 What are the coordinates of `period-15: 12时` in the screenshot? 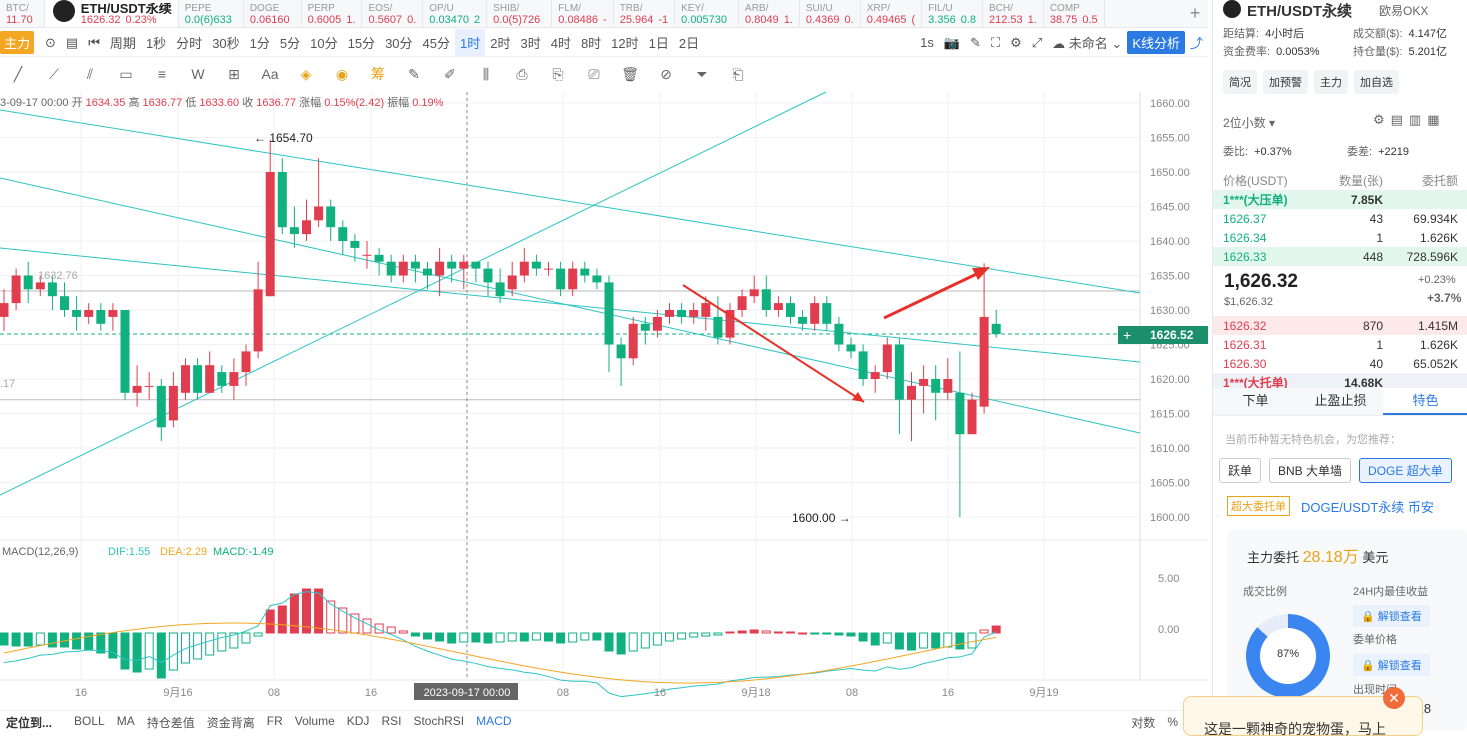 It's located at (625, 43).